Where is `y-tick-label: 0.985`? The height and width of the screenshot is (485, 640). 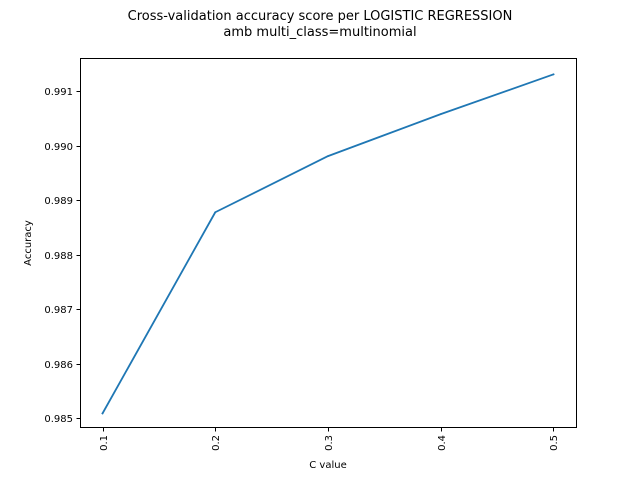
y-tick-label: 0.985 is located at coordinates (58, 419).